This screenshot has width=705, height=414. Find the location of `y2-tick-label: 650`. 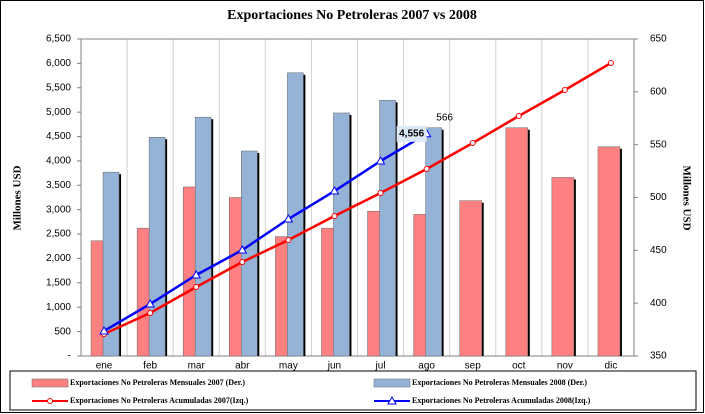

y2-tick-label: 650 is located at coordinates (658, 39).